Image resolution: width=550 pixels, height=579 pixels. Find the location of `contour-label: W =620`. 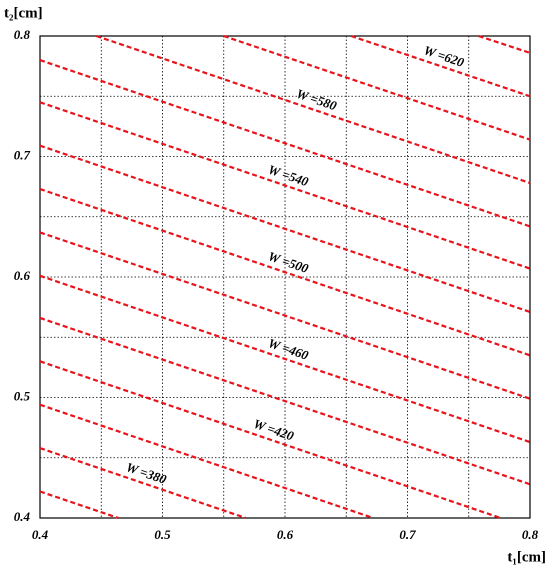

contour-label: W =620 is located at coordinates (444, 56).